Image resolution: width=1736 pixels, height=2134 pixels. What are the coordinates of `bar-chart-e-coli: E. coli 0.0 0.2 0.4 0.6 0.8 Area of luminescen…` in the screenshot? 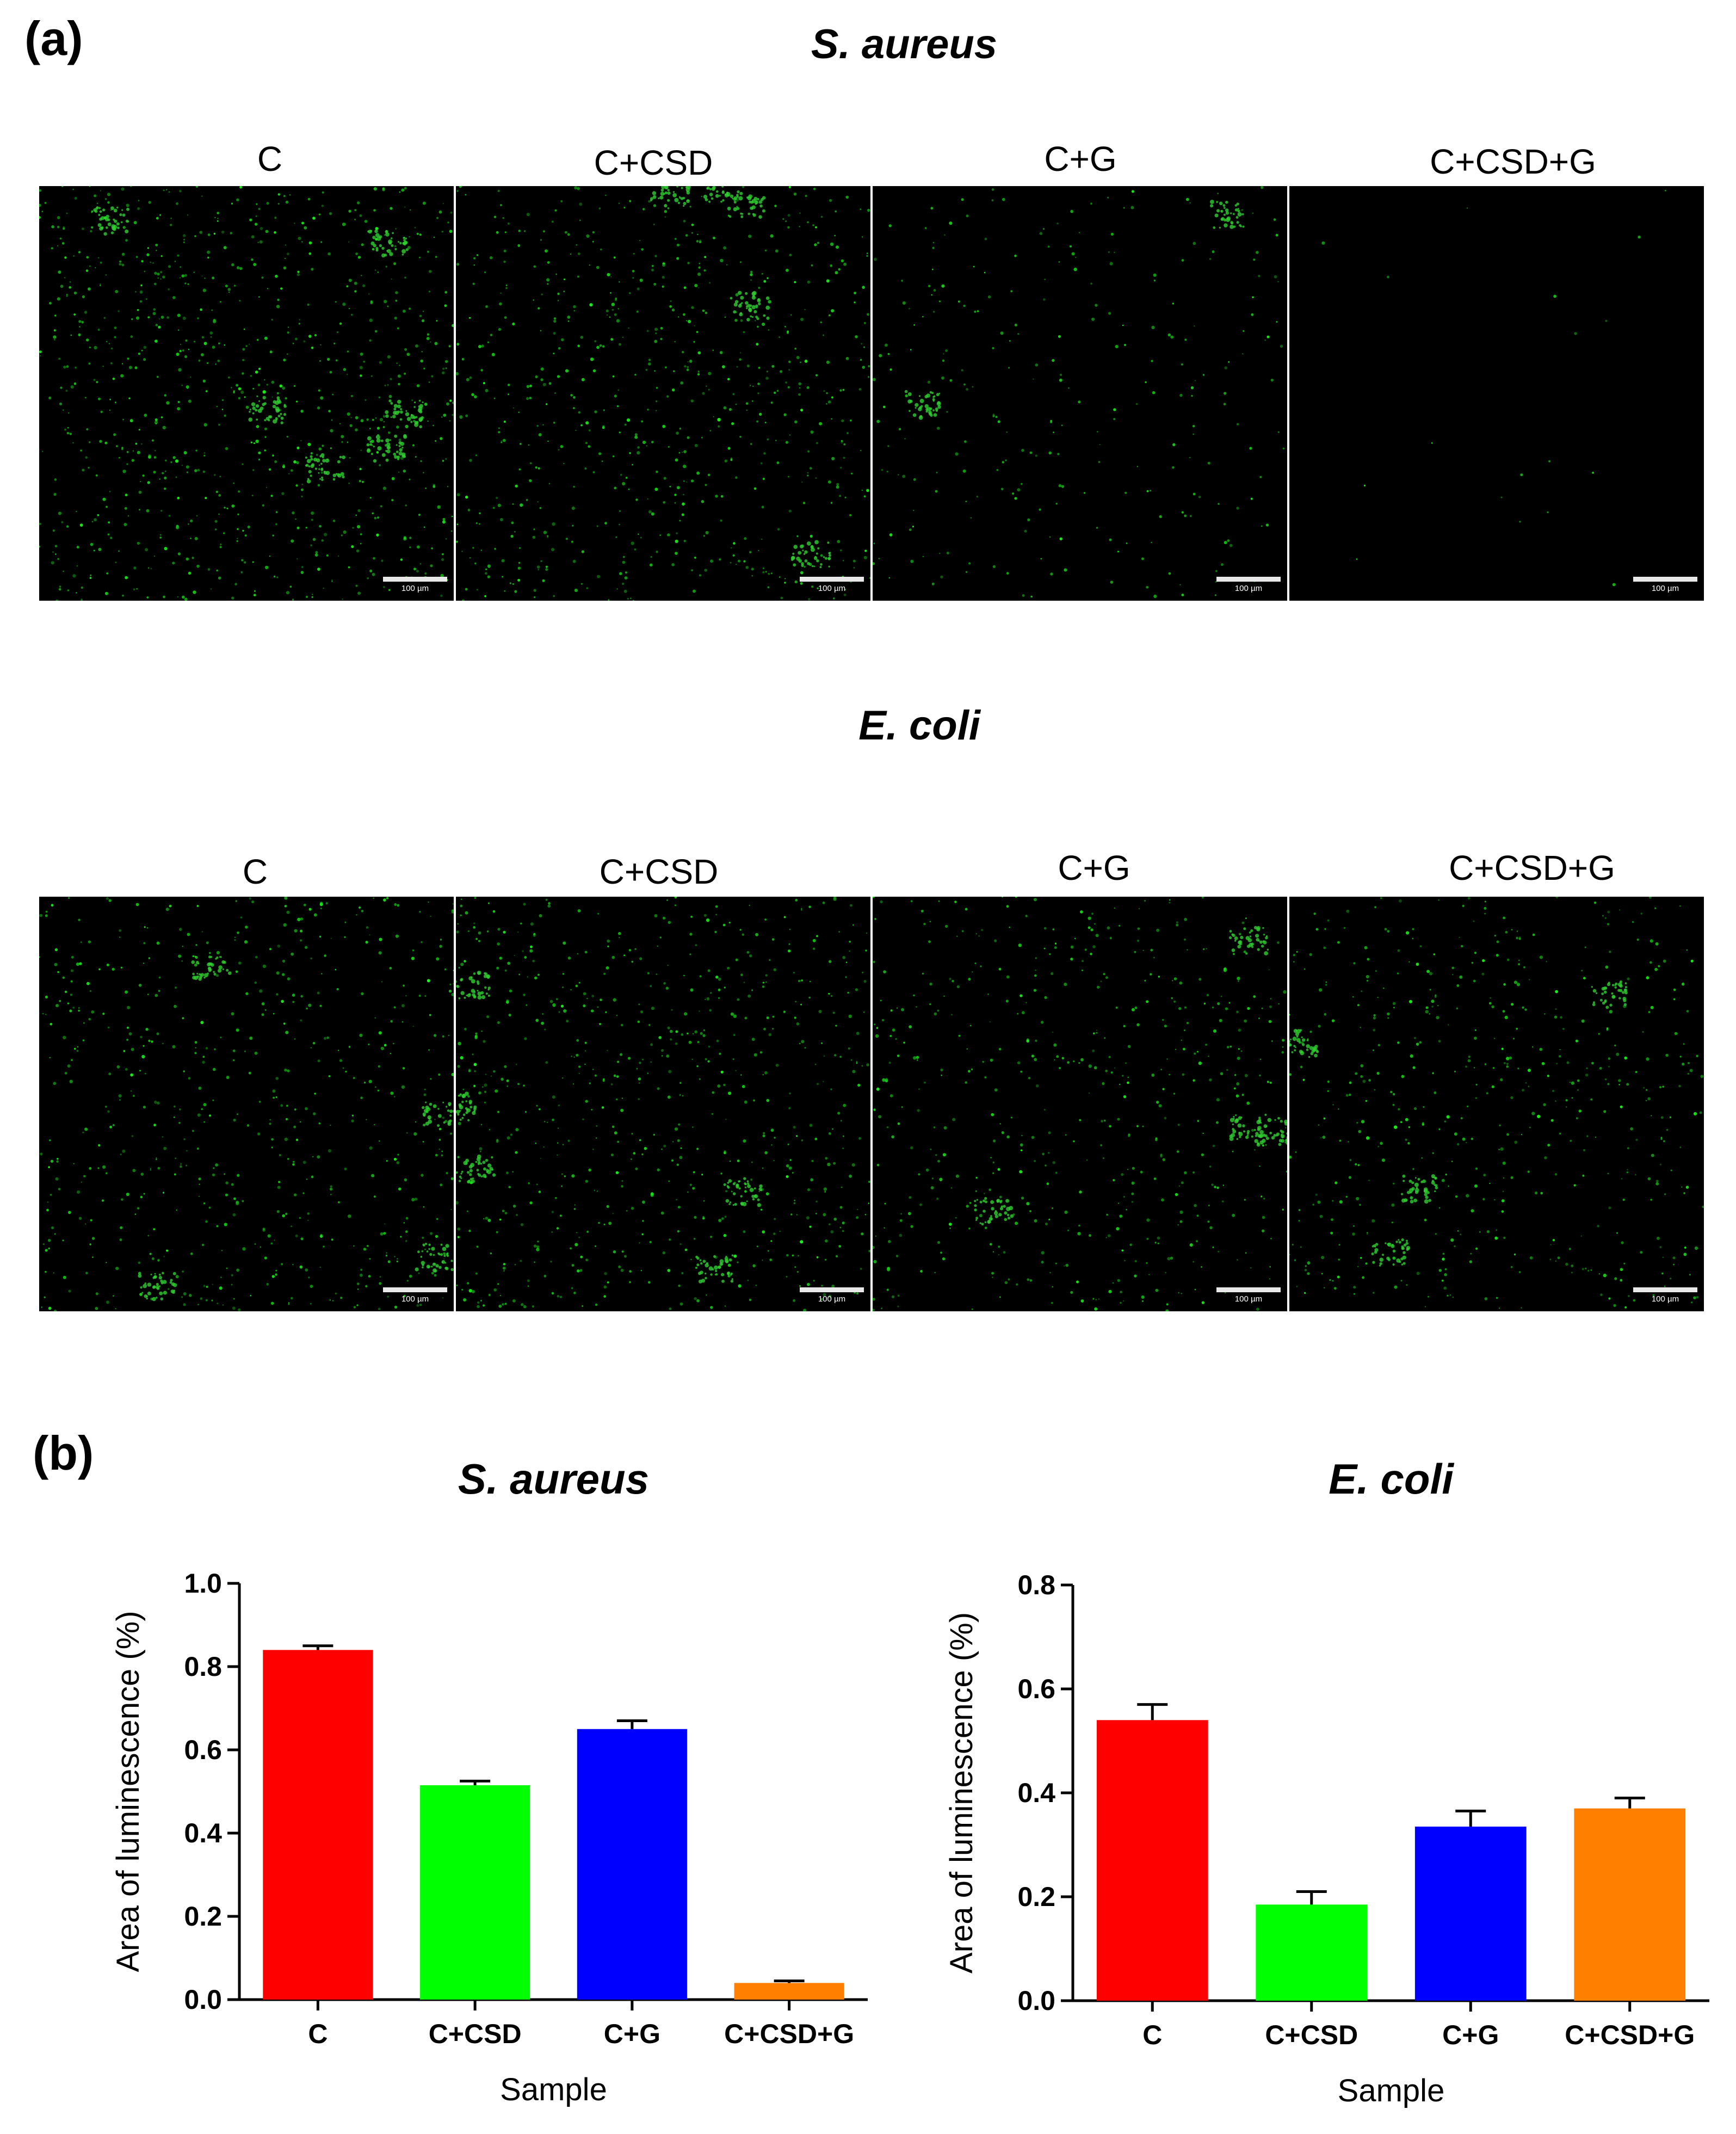 It's located at (1326, 1783).